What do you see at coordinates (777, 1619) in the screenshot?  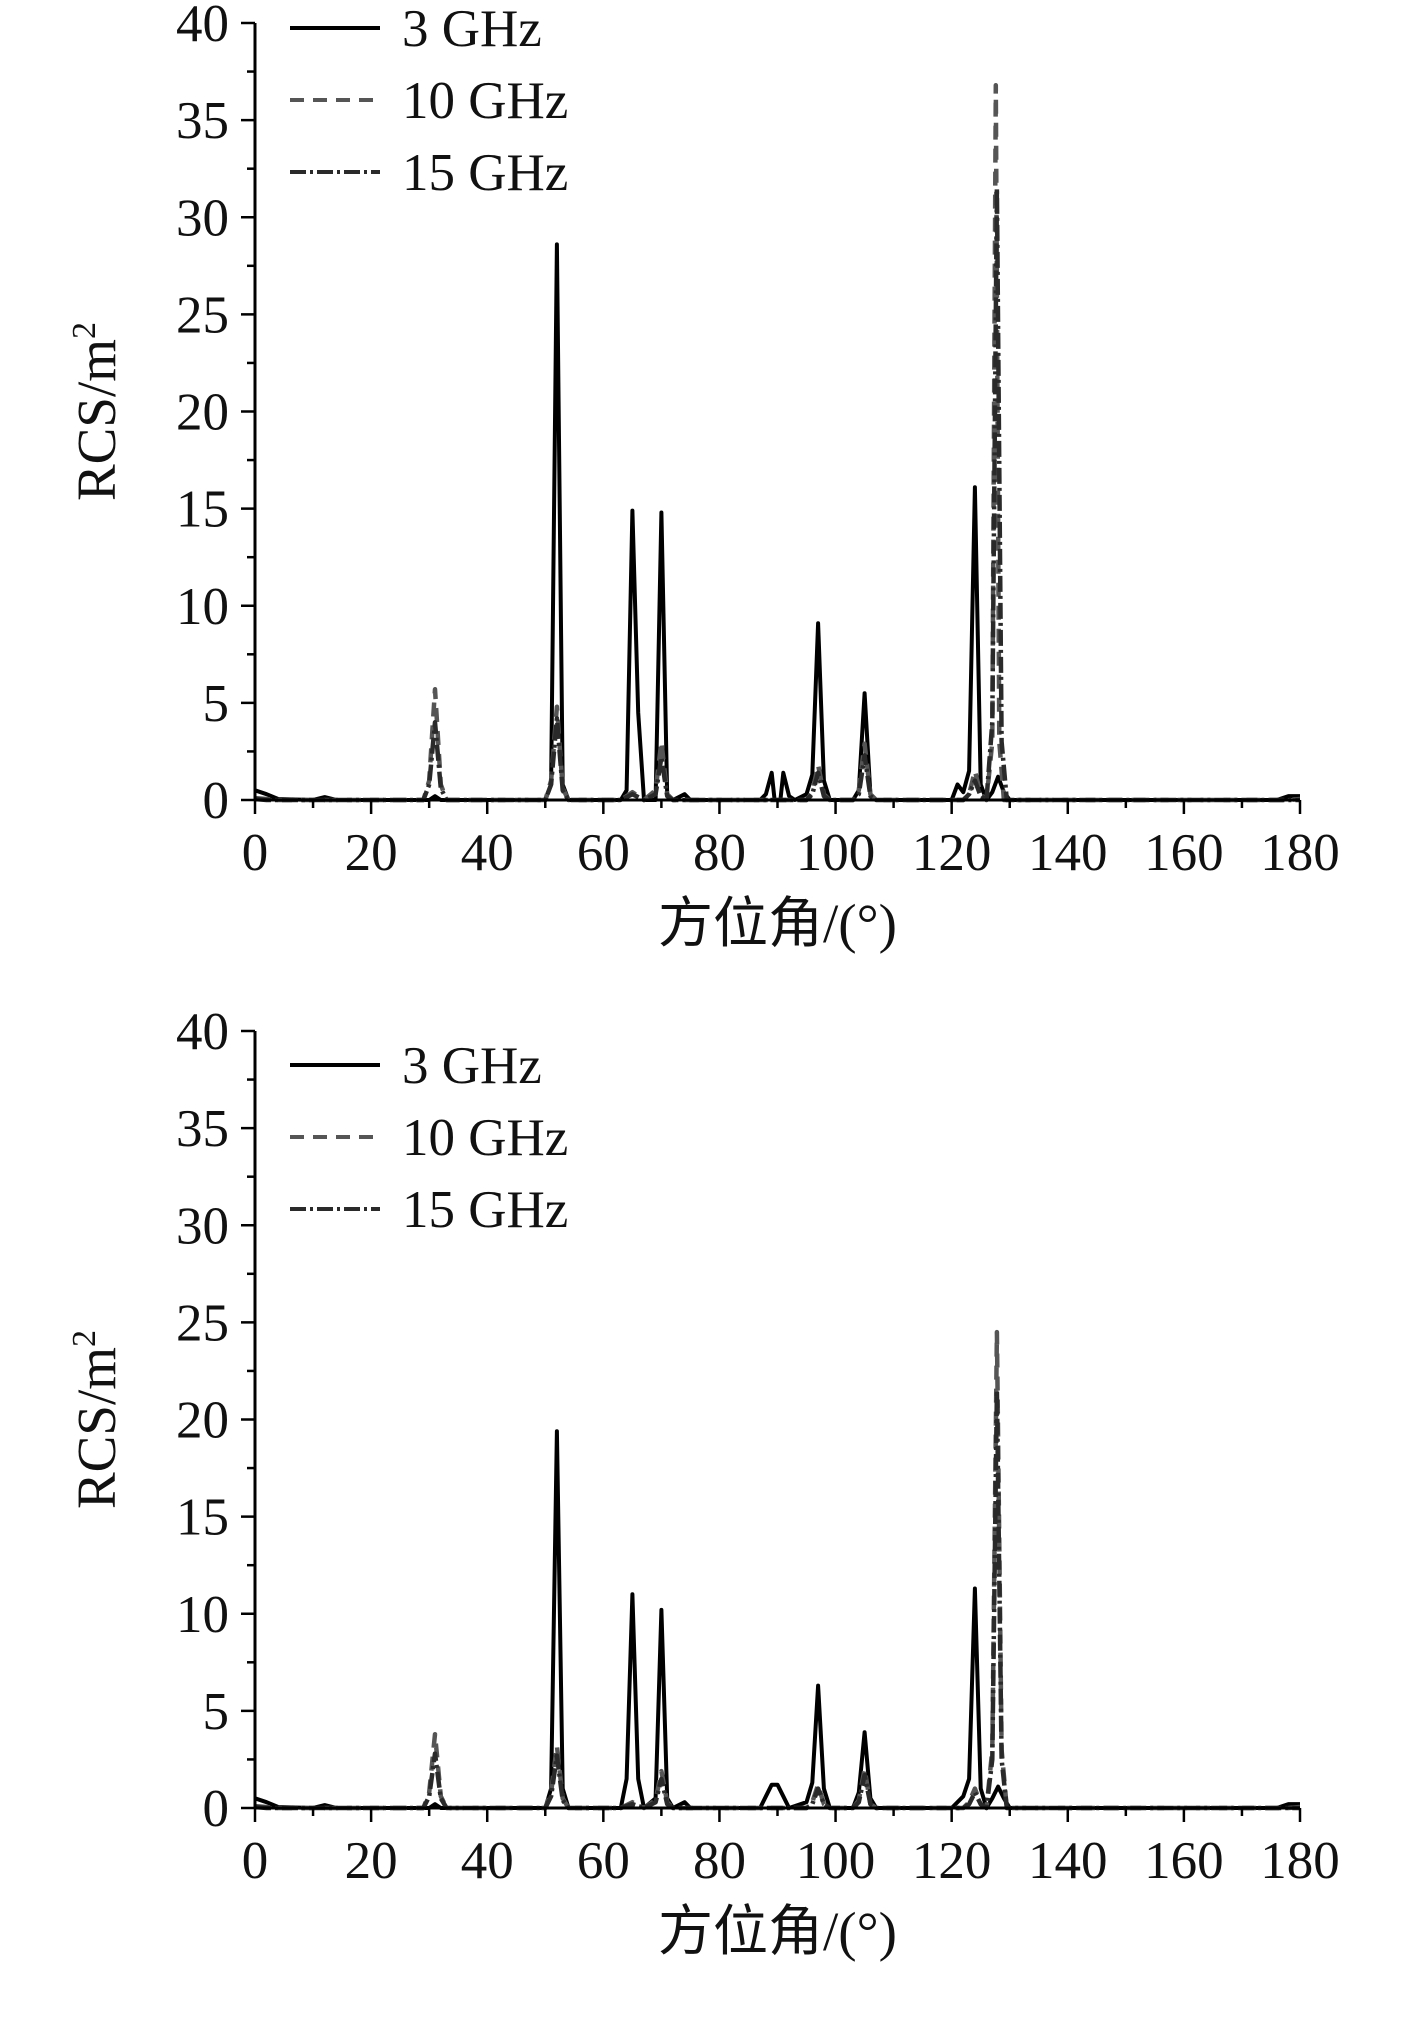 I see `series-line-3-ghz` at bounding box center [777, 1619].